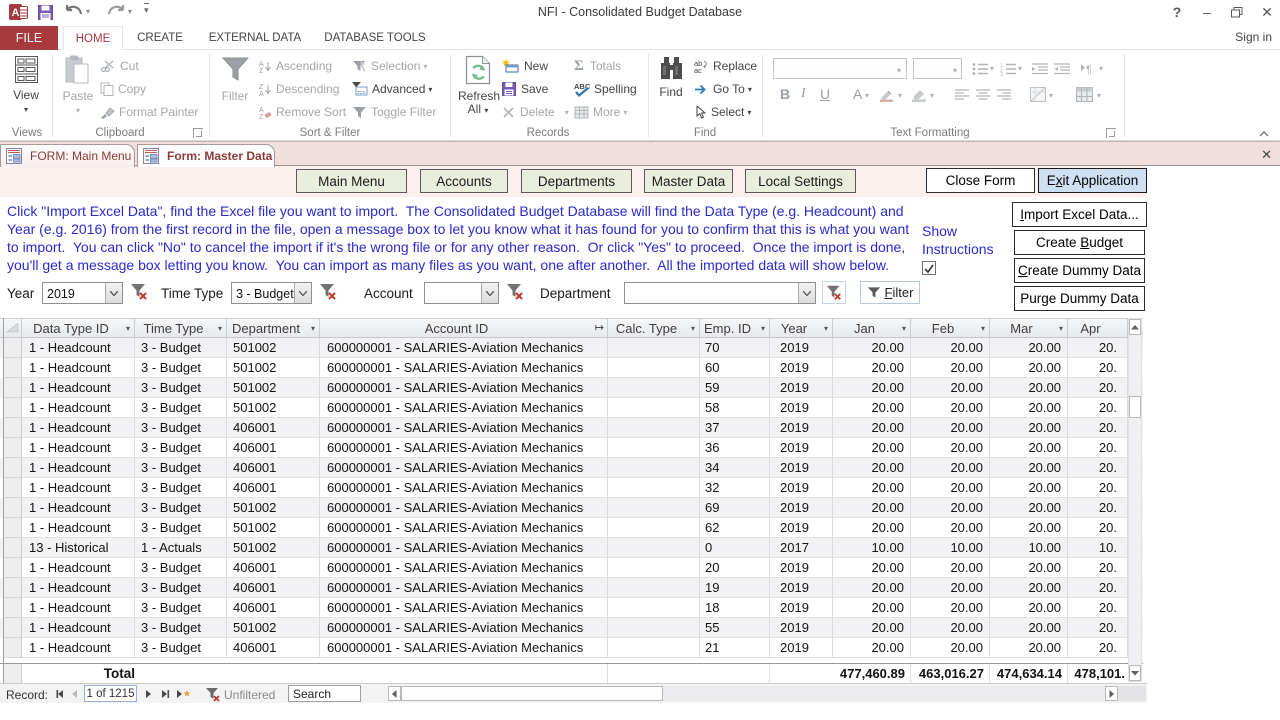 Image resolution: width=1280 pixels, height=720 pixels. I want to click on svg-text: ac, so click(698, 69).